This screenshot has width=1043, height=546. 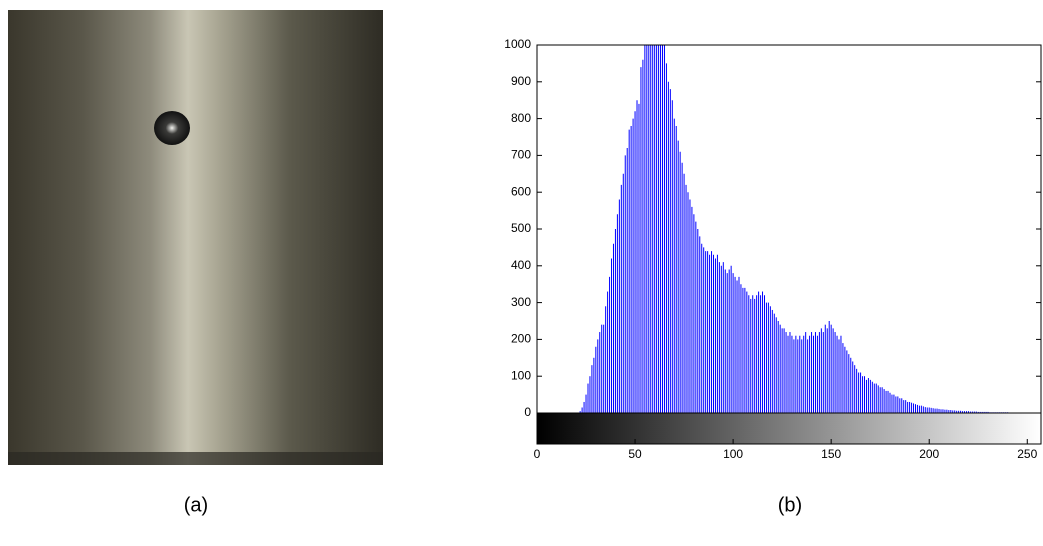 What do you see at coordinates (1027, 454) in the screenshot?
I see `x-tick-label: 250` at bounding box center [1027, 454].